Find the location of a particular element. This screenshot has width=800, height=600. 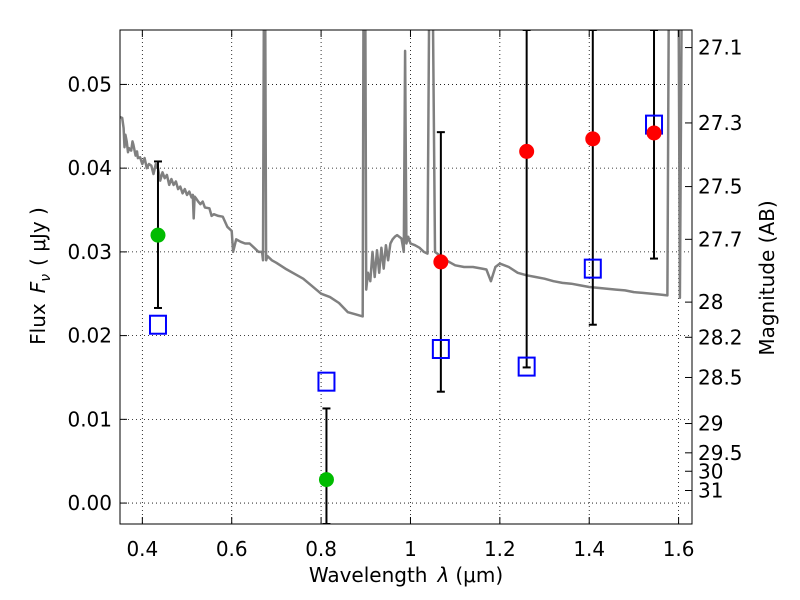

y2-tick-label: 31 is located at coordinates (710, 491).